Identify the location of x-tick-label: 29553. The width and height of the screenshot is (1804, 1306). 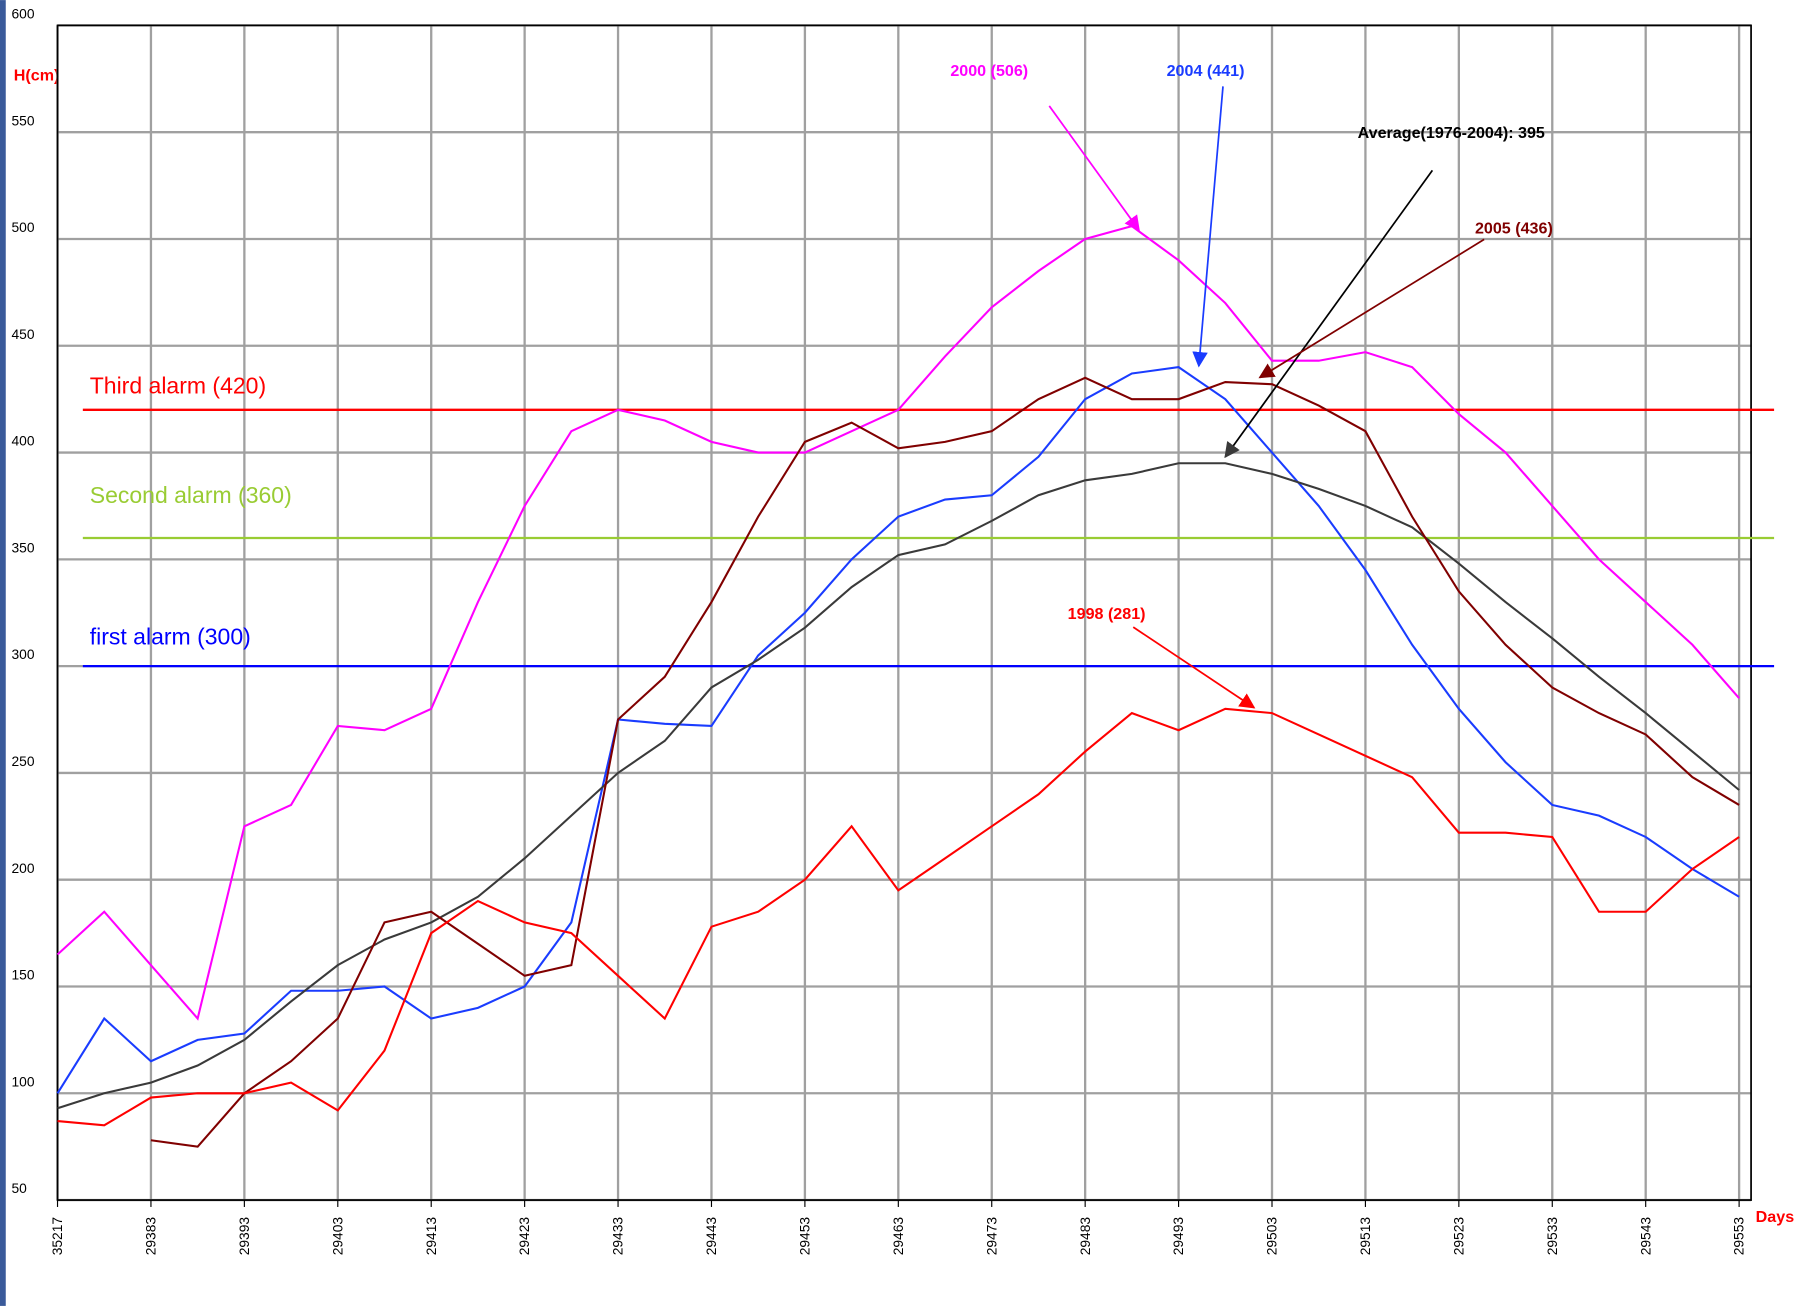
(1739, 1236).